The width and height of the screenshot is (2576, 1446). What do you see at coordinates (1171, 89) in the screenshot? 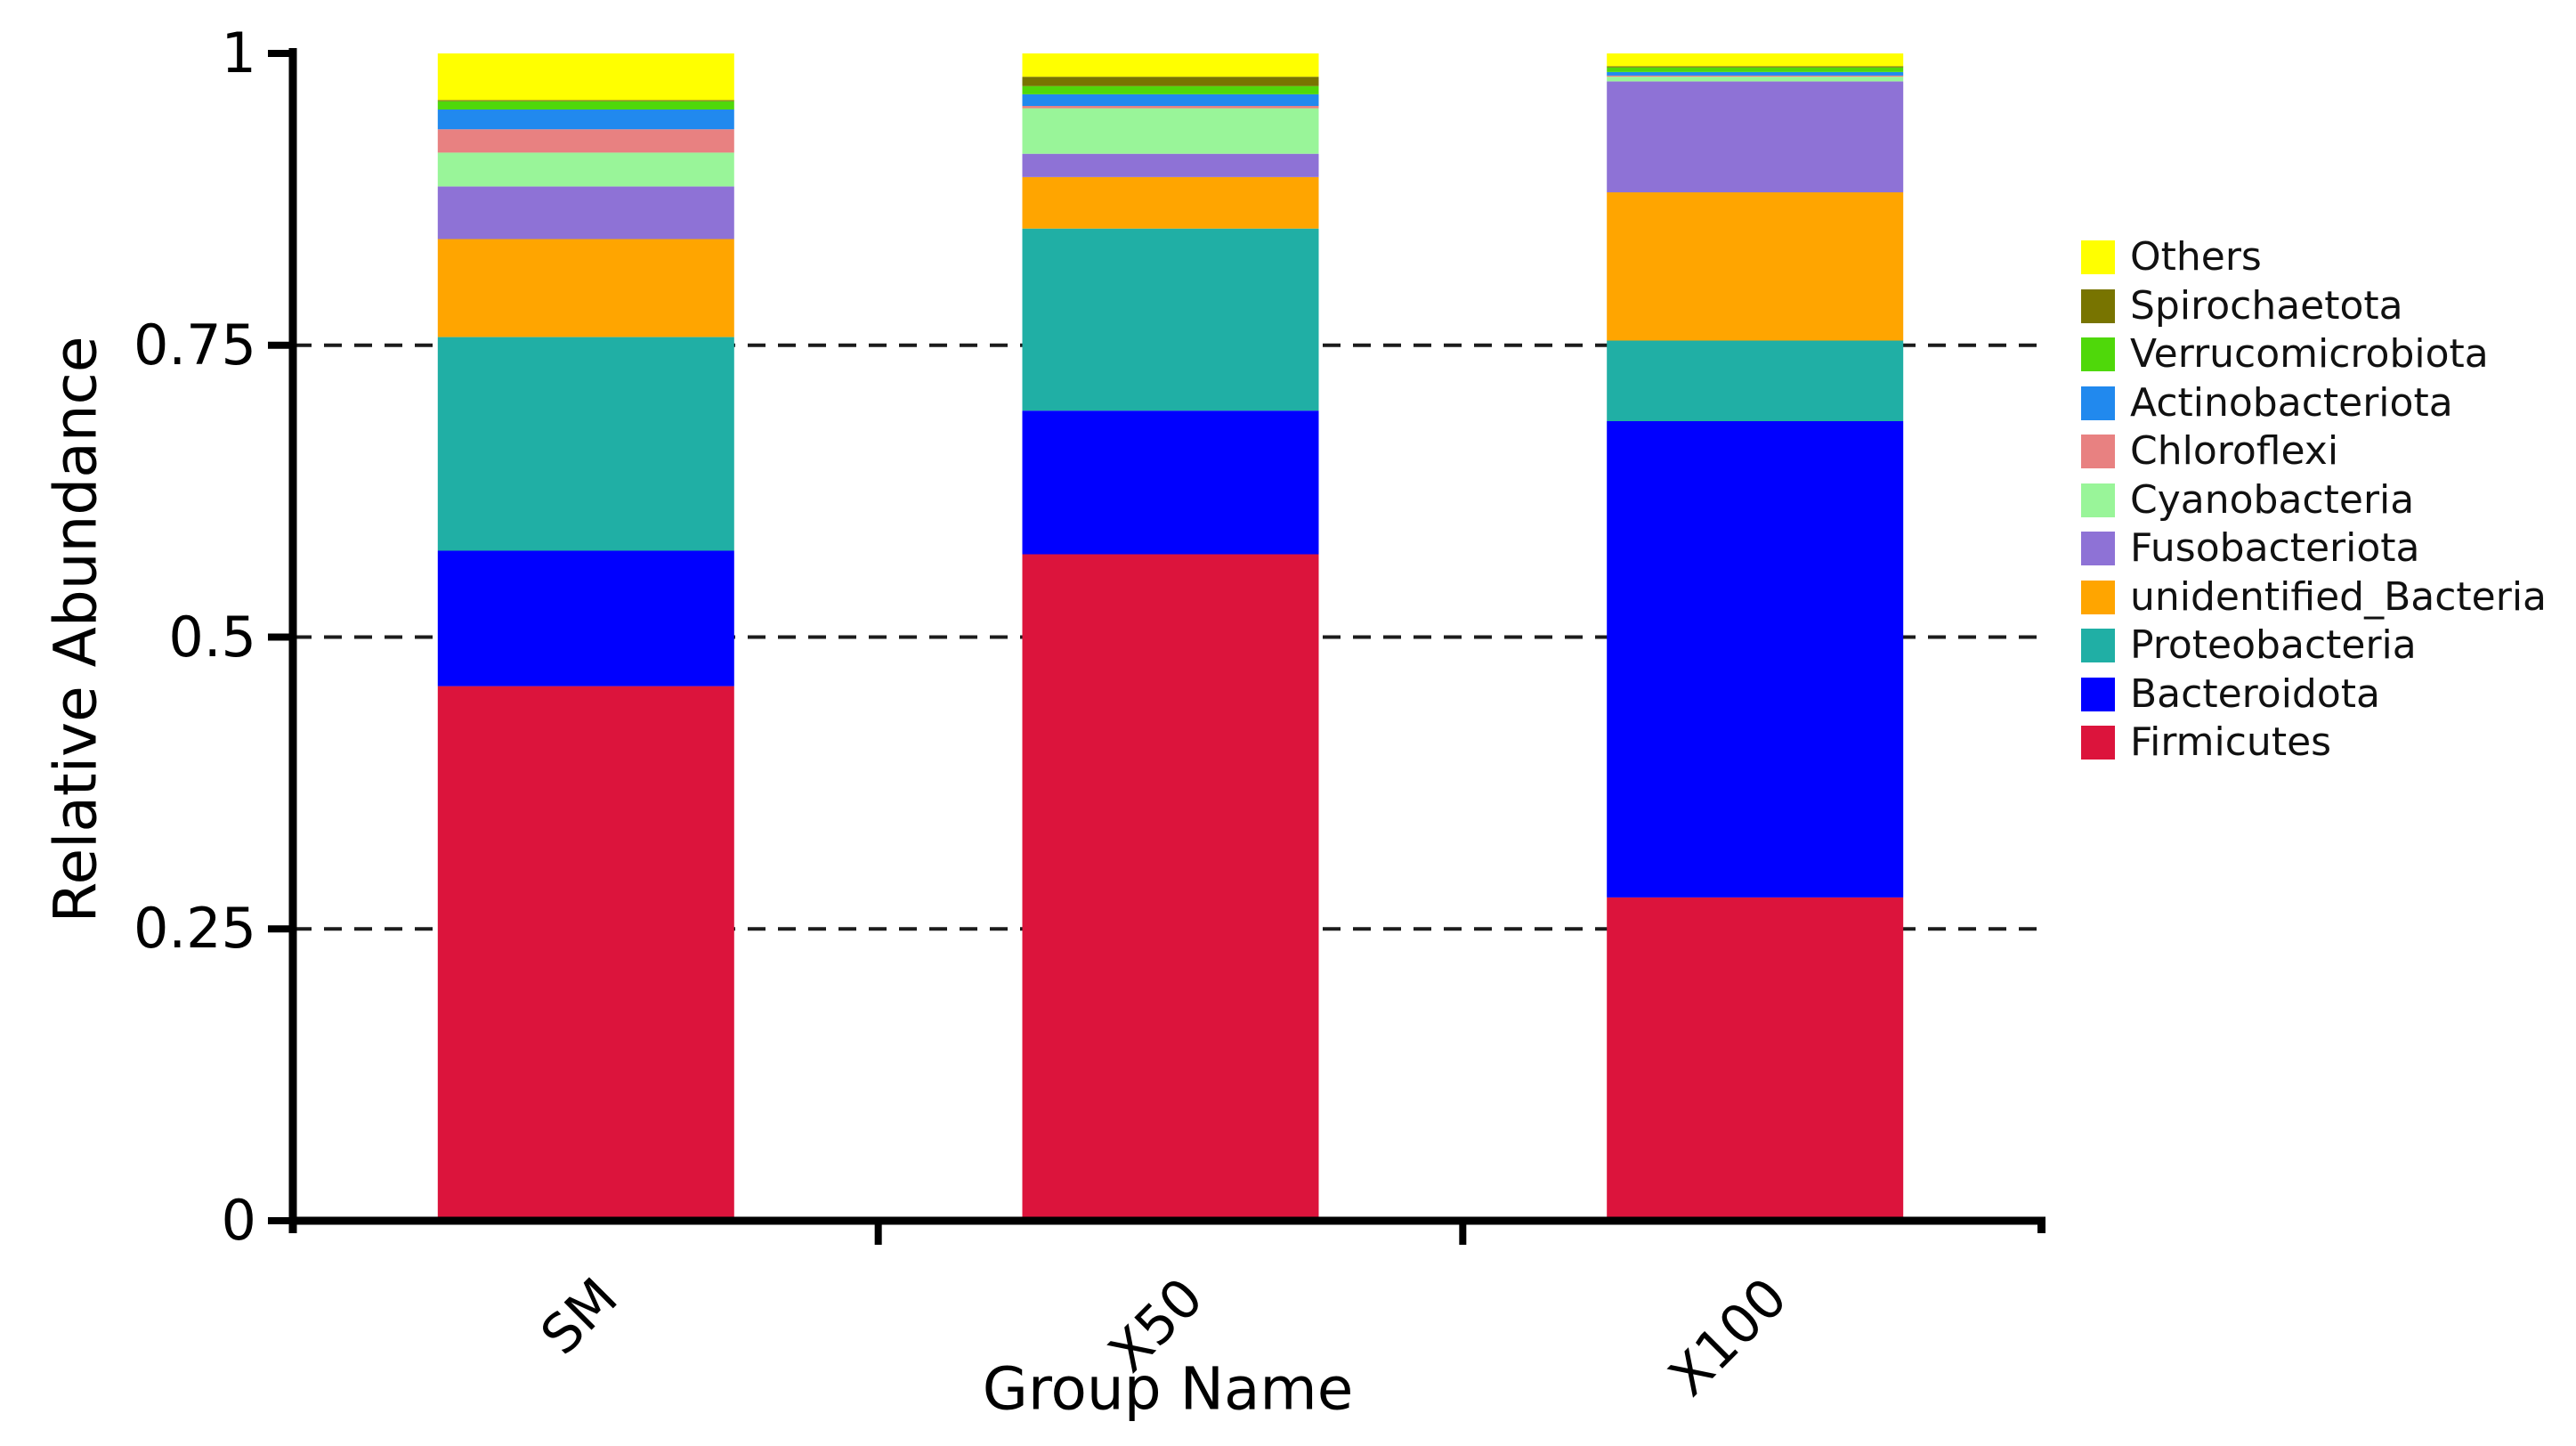
I see `bar-segment-Verrucomicrobiota-X50` at bounding box center [1171, 89].